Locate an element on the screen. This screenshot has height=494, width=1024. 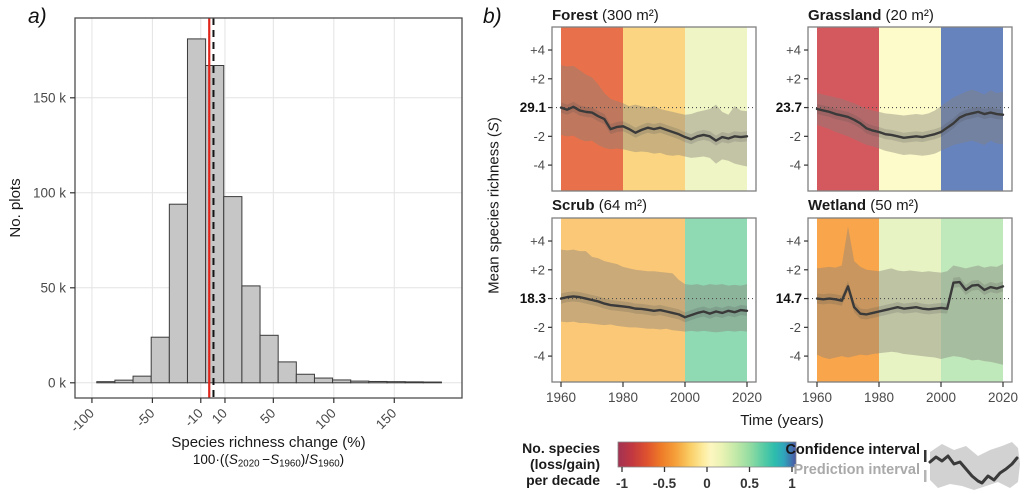
baseline-richness-value: 23.7 is located at coordinates (789, 107).